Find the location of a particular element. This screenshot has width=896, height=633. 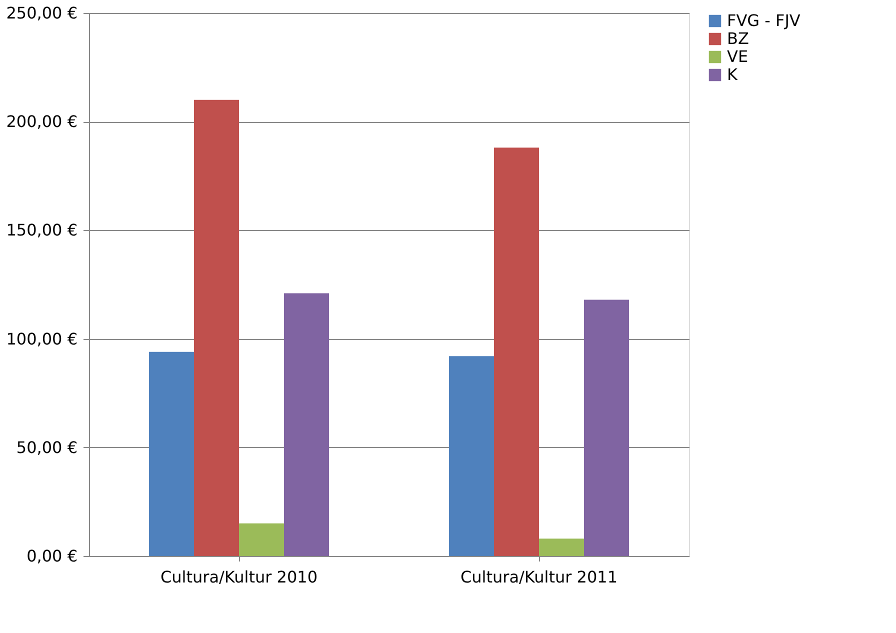

y-tick-label: 100,00 € is located at coordinates (42, 338).